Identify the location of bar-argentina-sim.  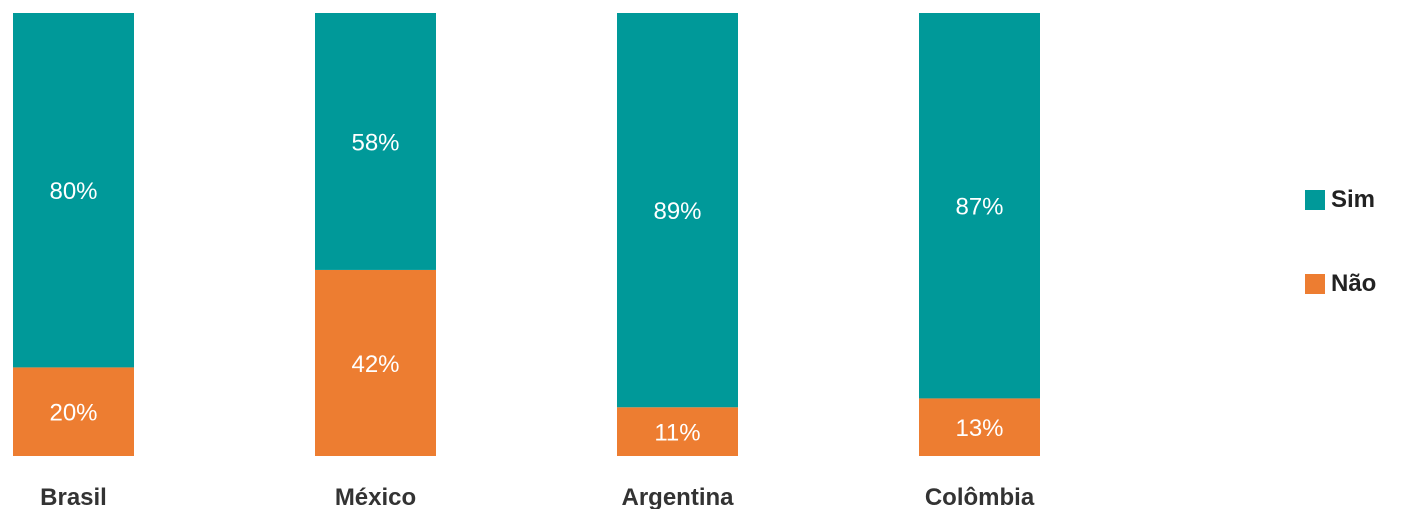
(677, 210).